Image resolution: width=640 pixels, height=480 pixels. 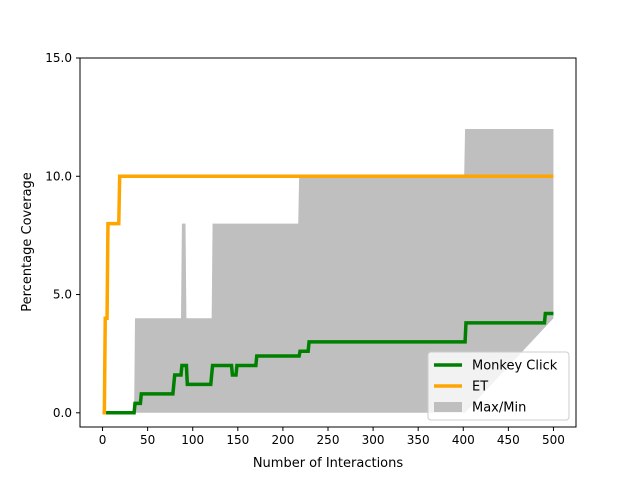 What do you see at coordinates (448, 407) in the screenshot?
I see `legend-swatch-max-min` at bounding box center [448, 407].